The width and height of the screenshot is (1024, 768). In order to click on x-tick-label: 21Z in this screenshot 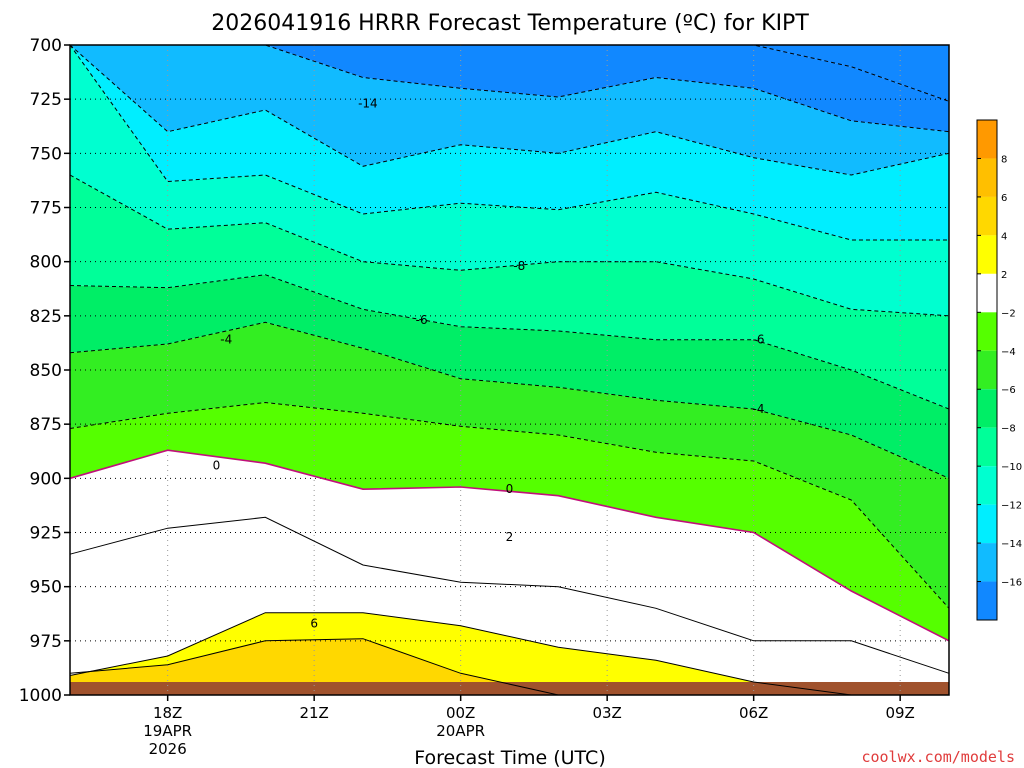, I will do `click(313, 713)`.